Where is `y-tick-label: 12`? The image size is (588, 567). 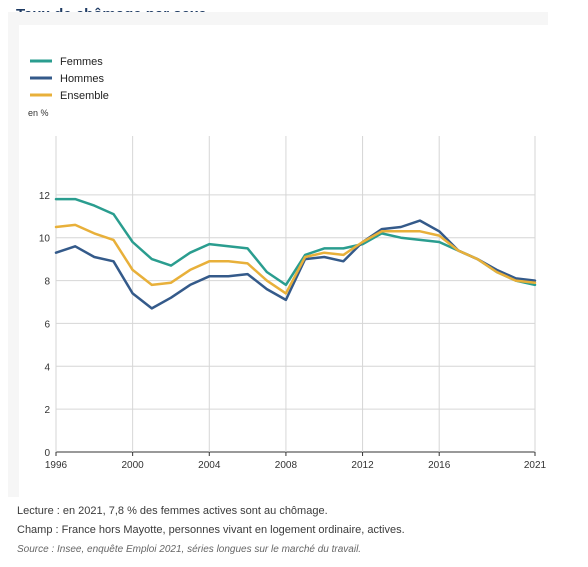 y-tick-label: 12 is located at coordinates (45, 196).